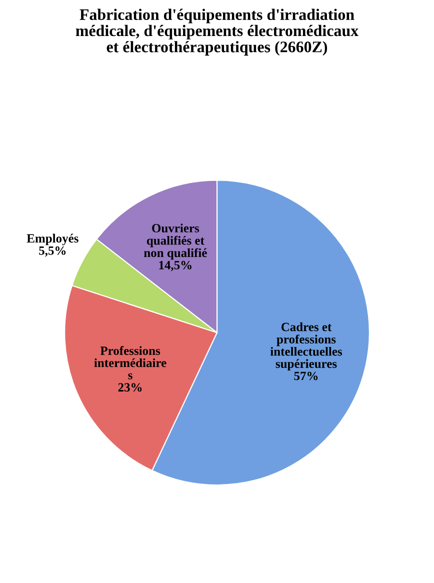  I want to click on data-label: 5,5%, so click(52, 251).